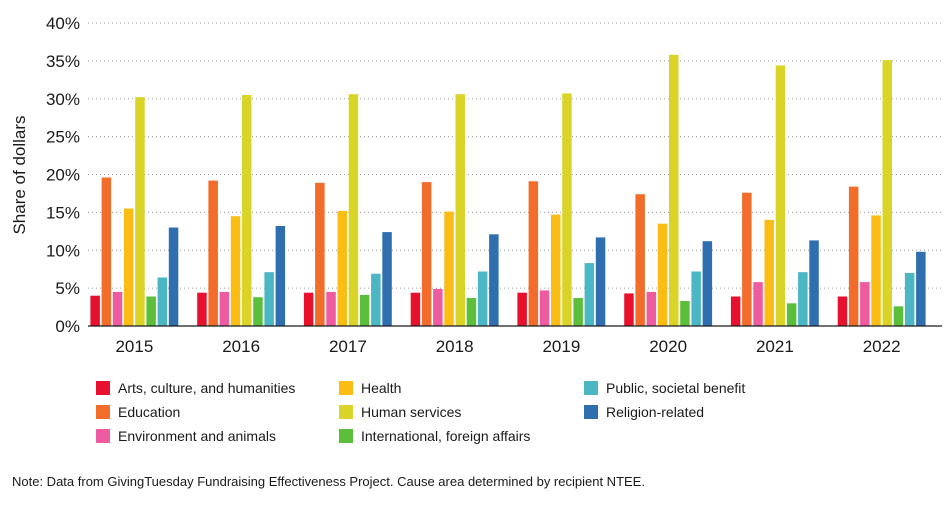  I want to click on legend-label: Arts, culture, and humanities, so click(207, 388).